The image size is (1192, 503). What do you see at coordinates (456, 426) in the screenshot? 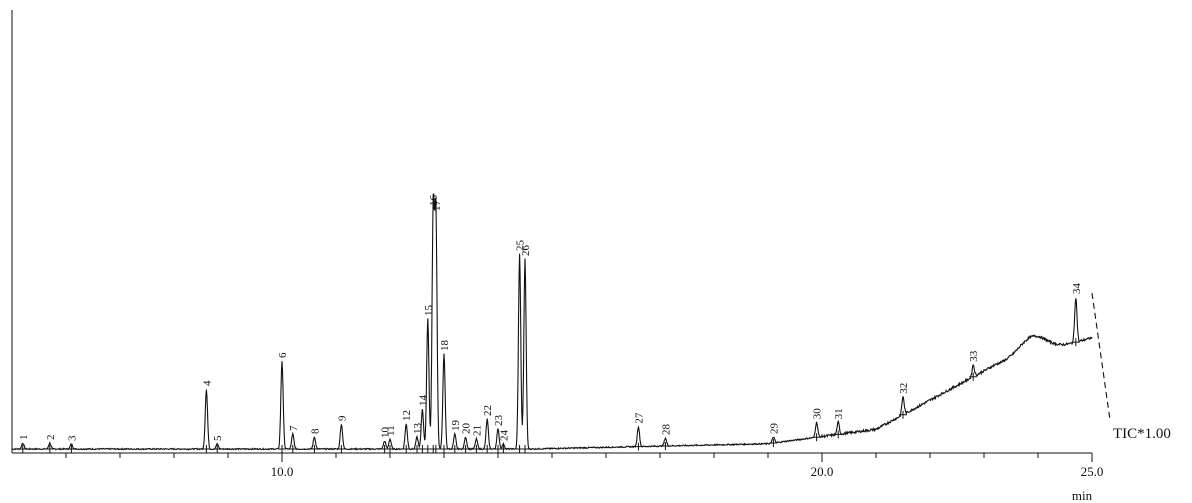
I see `peak-label: 19` at bounding box center [456, 426].